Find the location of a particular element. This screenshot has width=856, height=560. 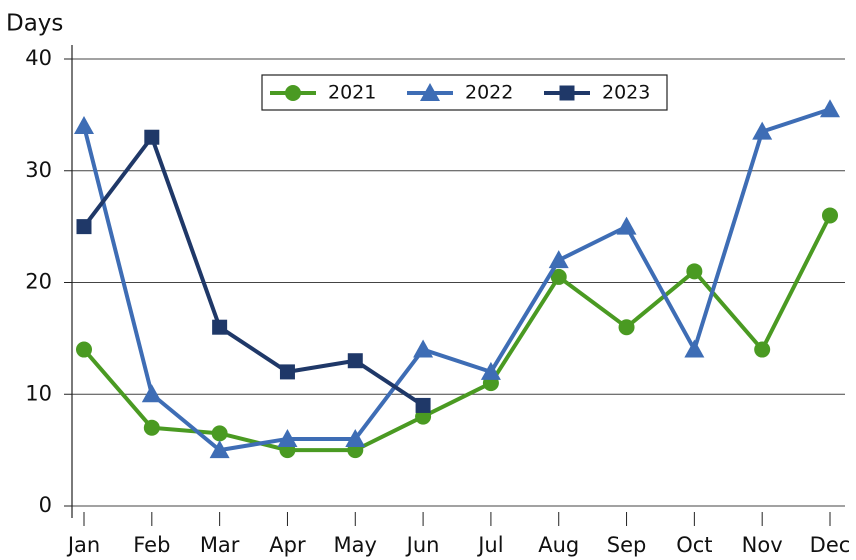

x-tick-label: Jan is located at coordinates (83, 545).